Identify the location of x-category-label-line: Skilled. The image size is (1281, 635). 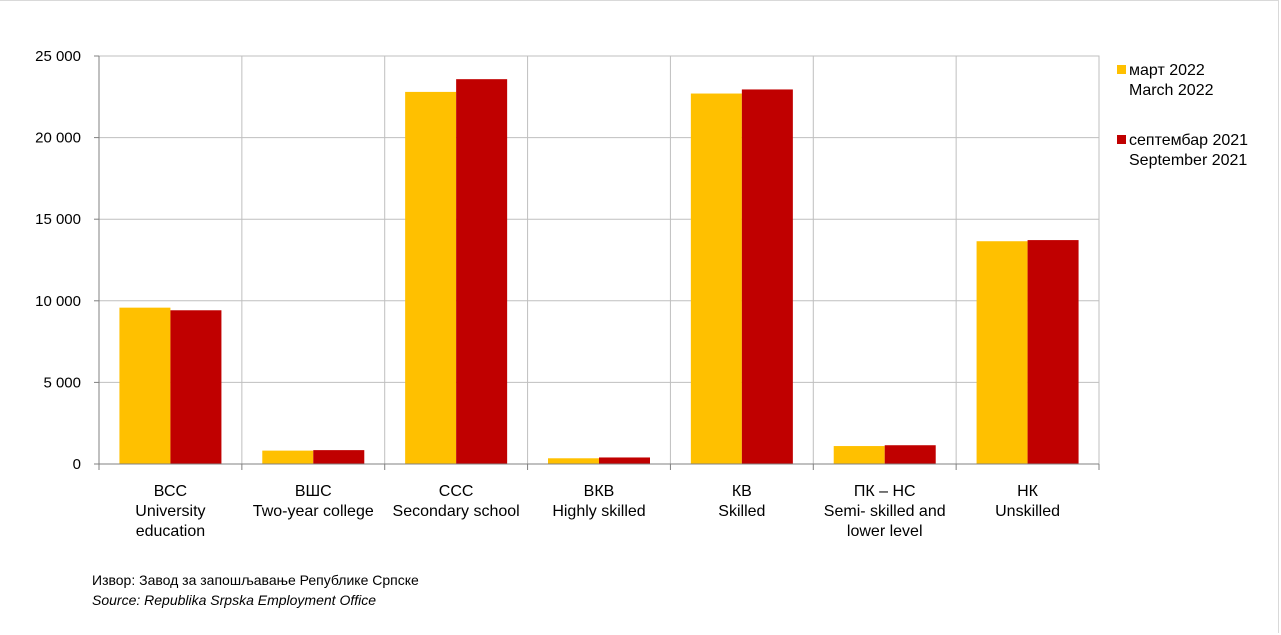
(741, 511).